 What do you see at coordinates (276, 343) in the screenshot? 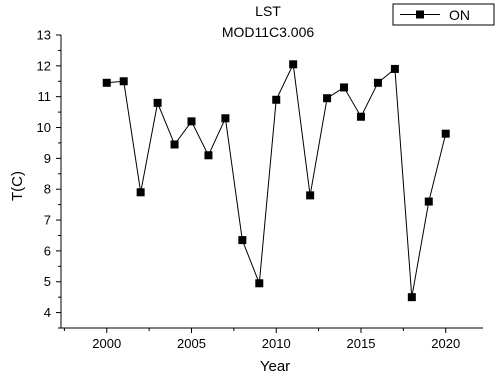
I see `x-tick-label: 2010` at bounding box center [276, 343].